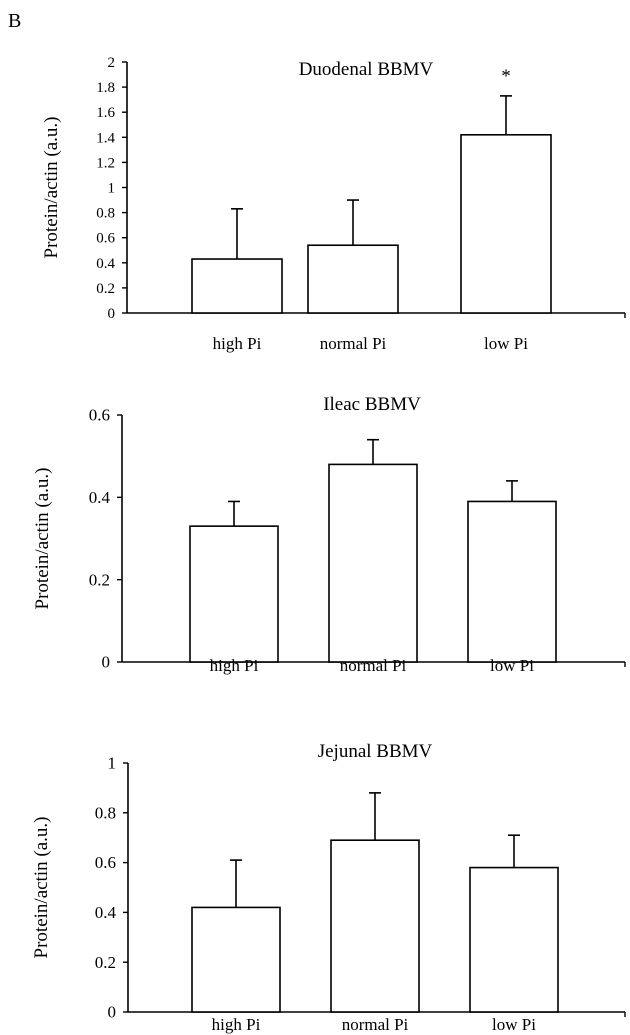  Describe the element at coordinates (112, 63) in the screenshot. I see `y-tick-label: 2` at that location.